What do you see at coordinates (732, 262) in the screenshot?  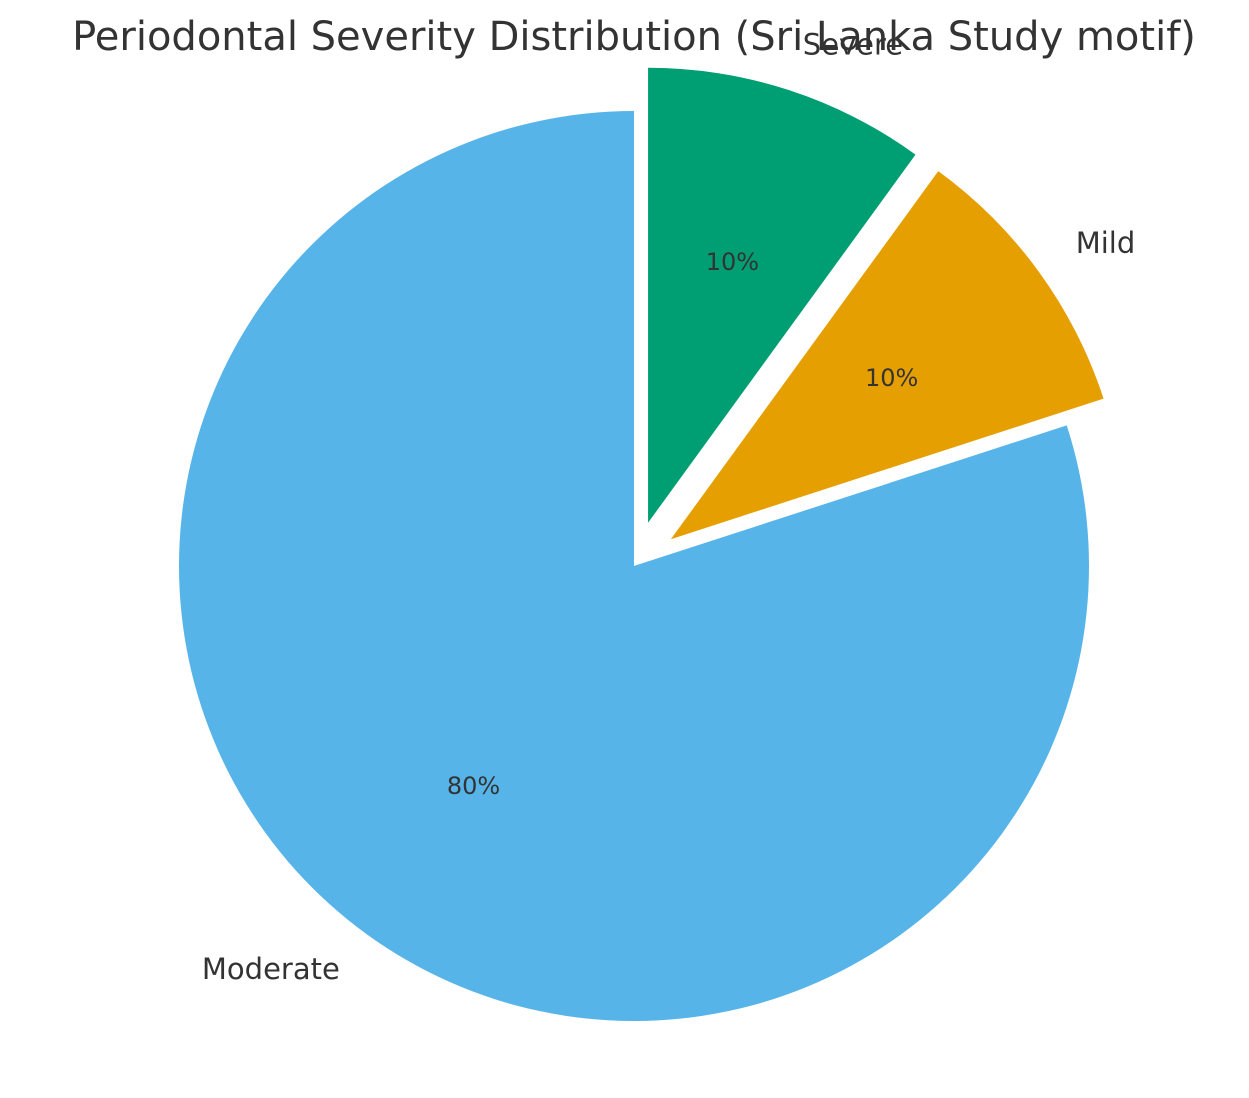 I see `slice-percent-severe: 10%` at bounding box center [732, 262].